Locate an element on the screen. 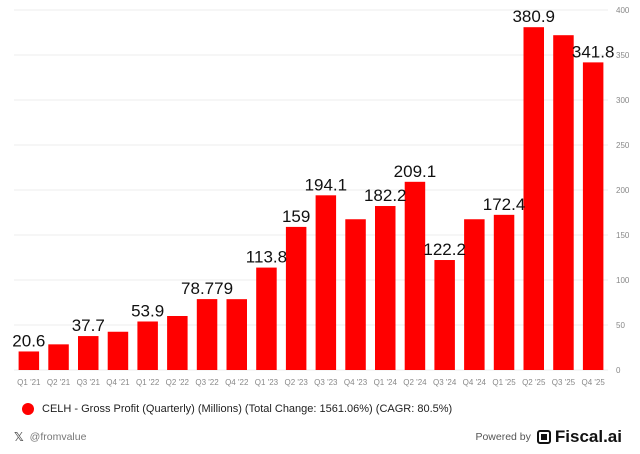  data-label: 53.9 is located at coordinates (147, 310).